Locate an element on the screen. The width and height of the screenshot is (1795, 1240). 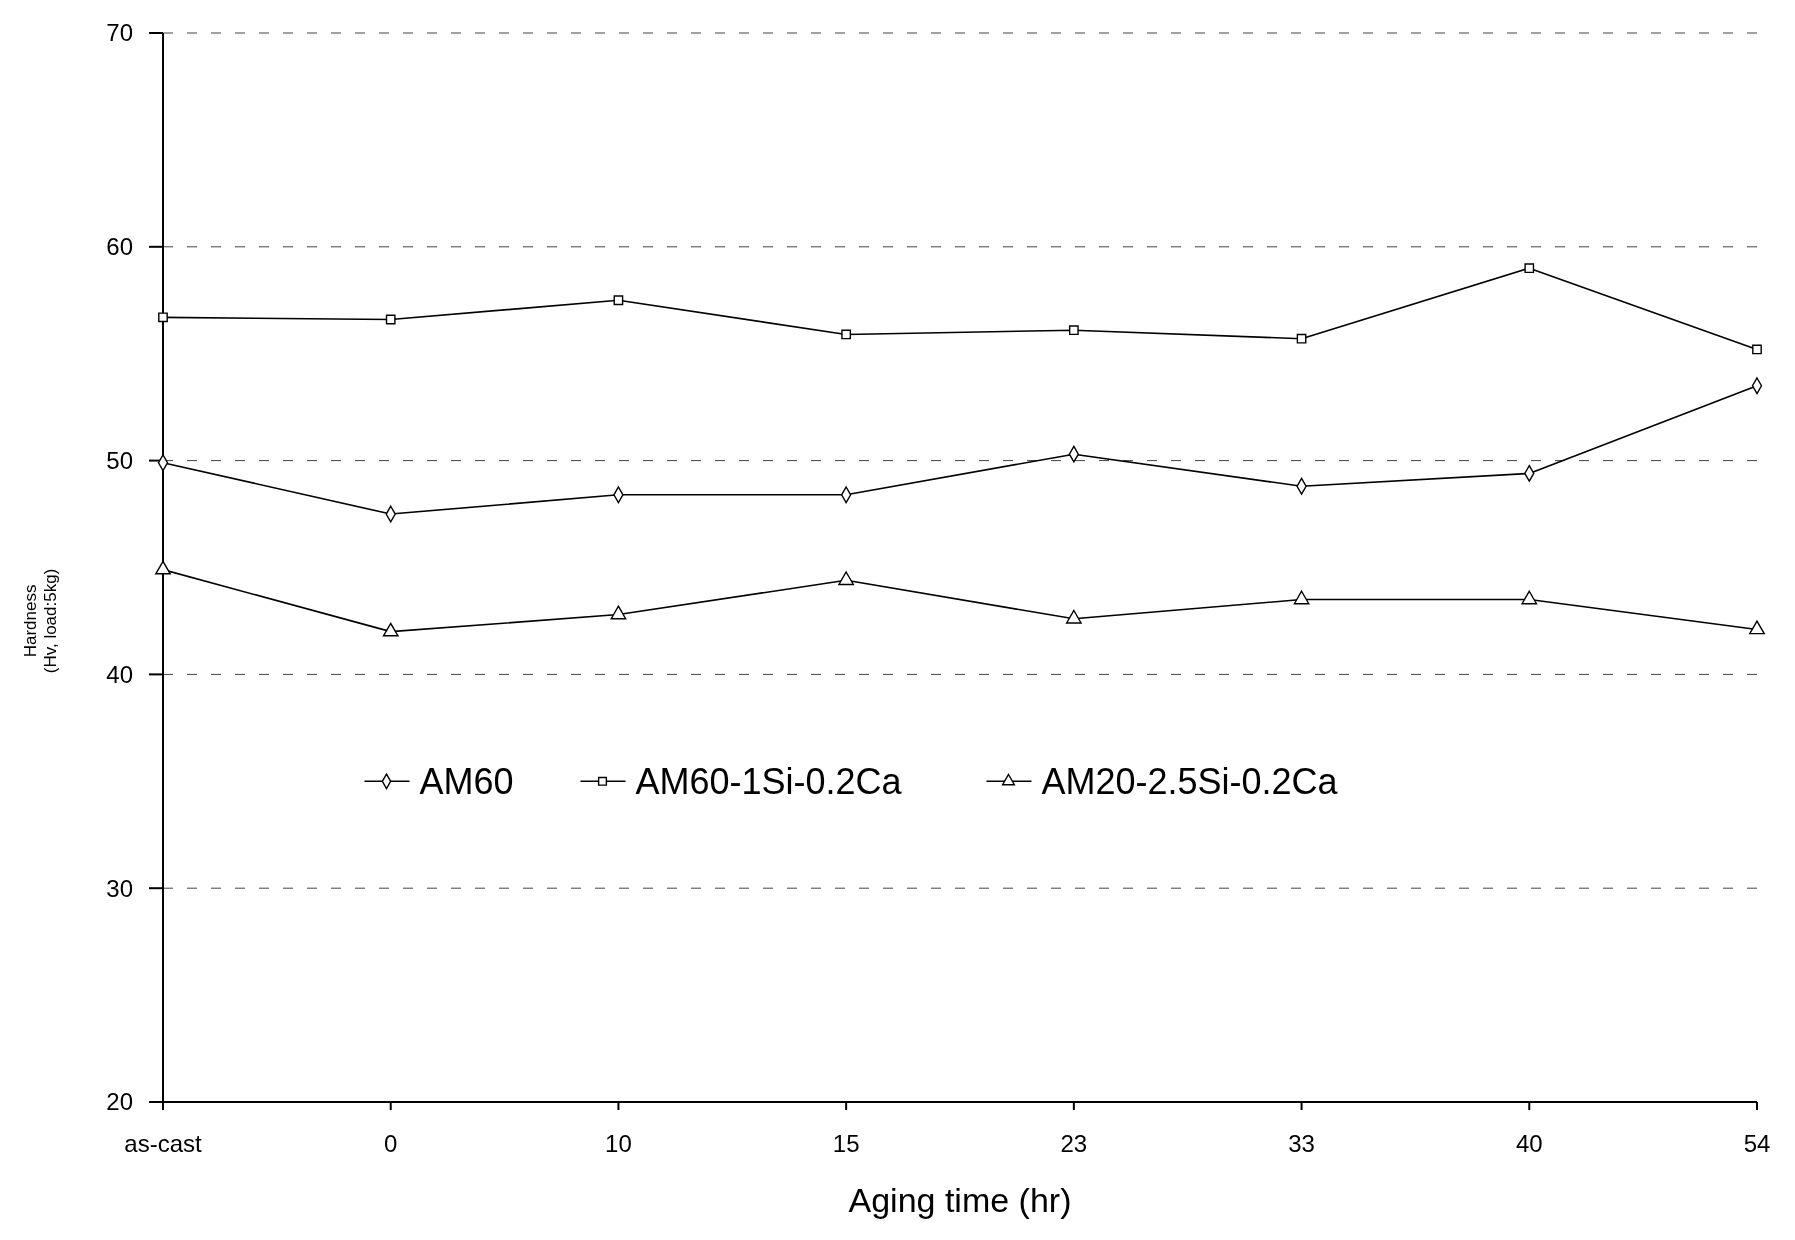
legend-label: AM60 is located at coordinates (466, 781).